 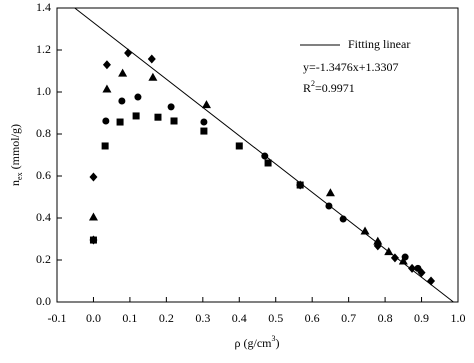 What do you see at coordinates (93, 318) in the screenshot?
I see `x-tick-label: 0.0` at bounding box center [93, 318].